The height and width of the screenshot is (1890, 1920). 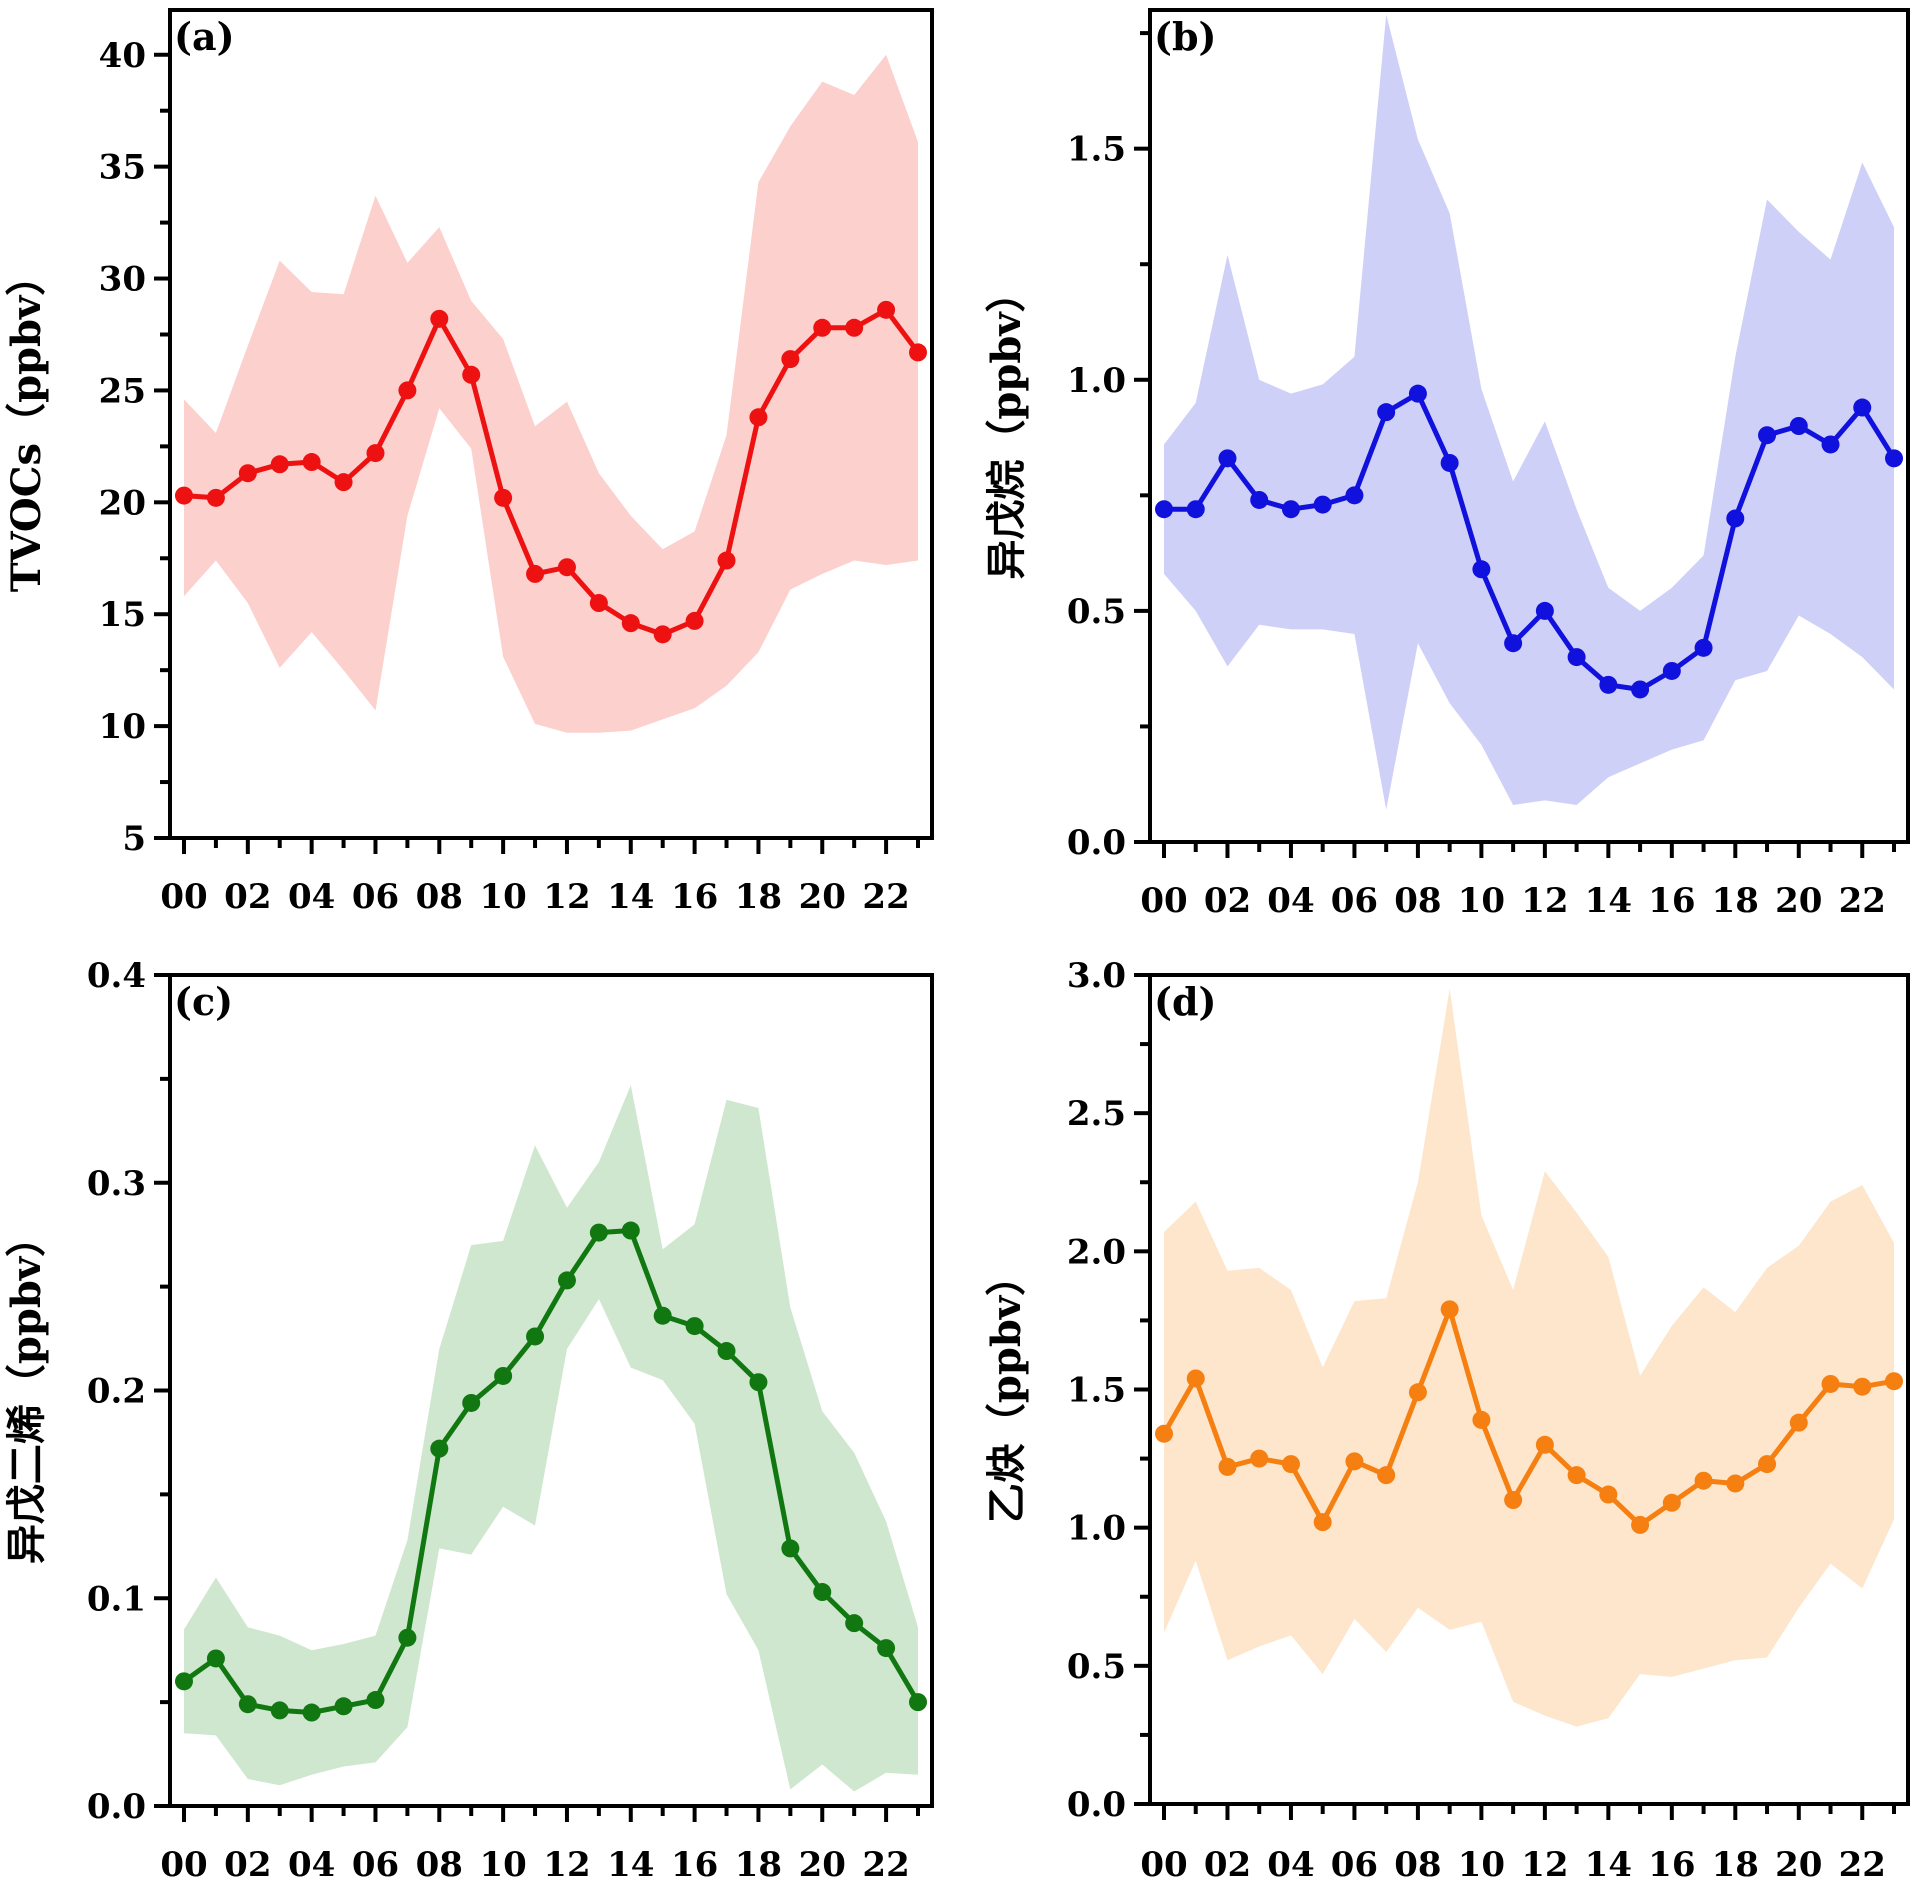 What do you see at coordinates (439, 897) in the screenshot?
I see `panel-a-x-tick-label: 08` at bounding box center [439, 897].